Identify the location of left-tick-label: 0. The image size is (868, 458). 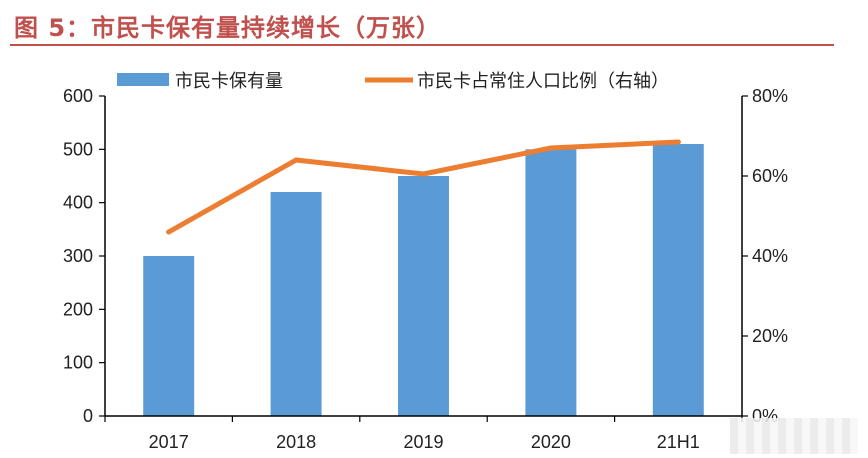
(88, 416).